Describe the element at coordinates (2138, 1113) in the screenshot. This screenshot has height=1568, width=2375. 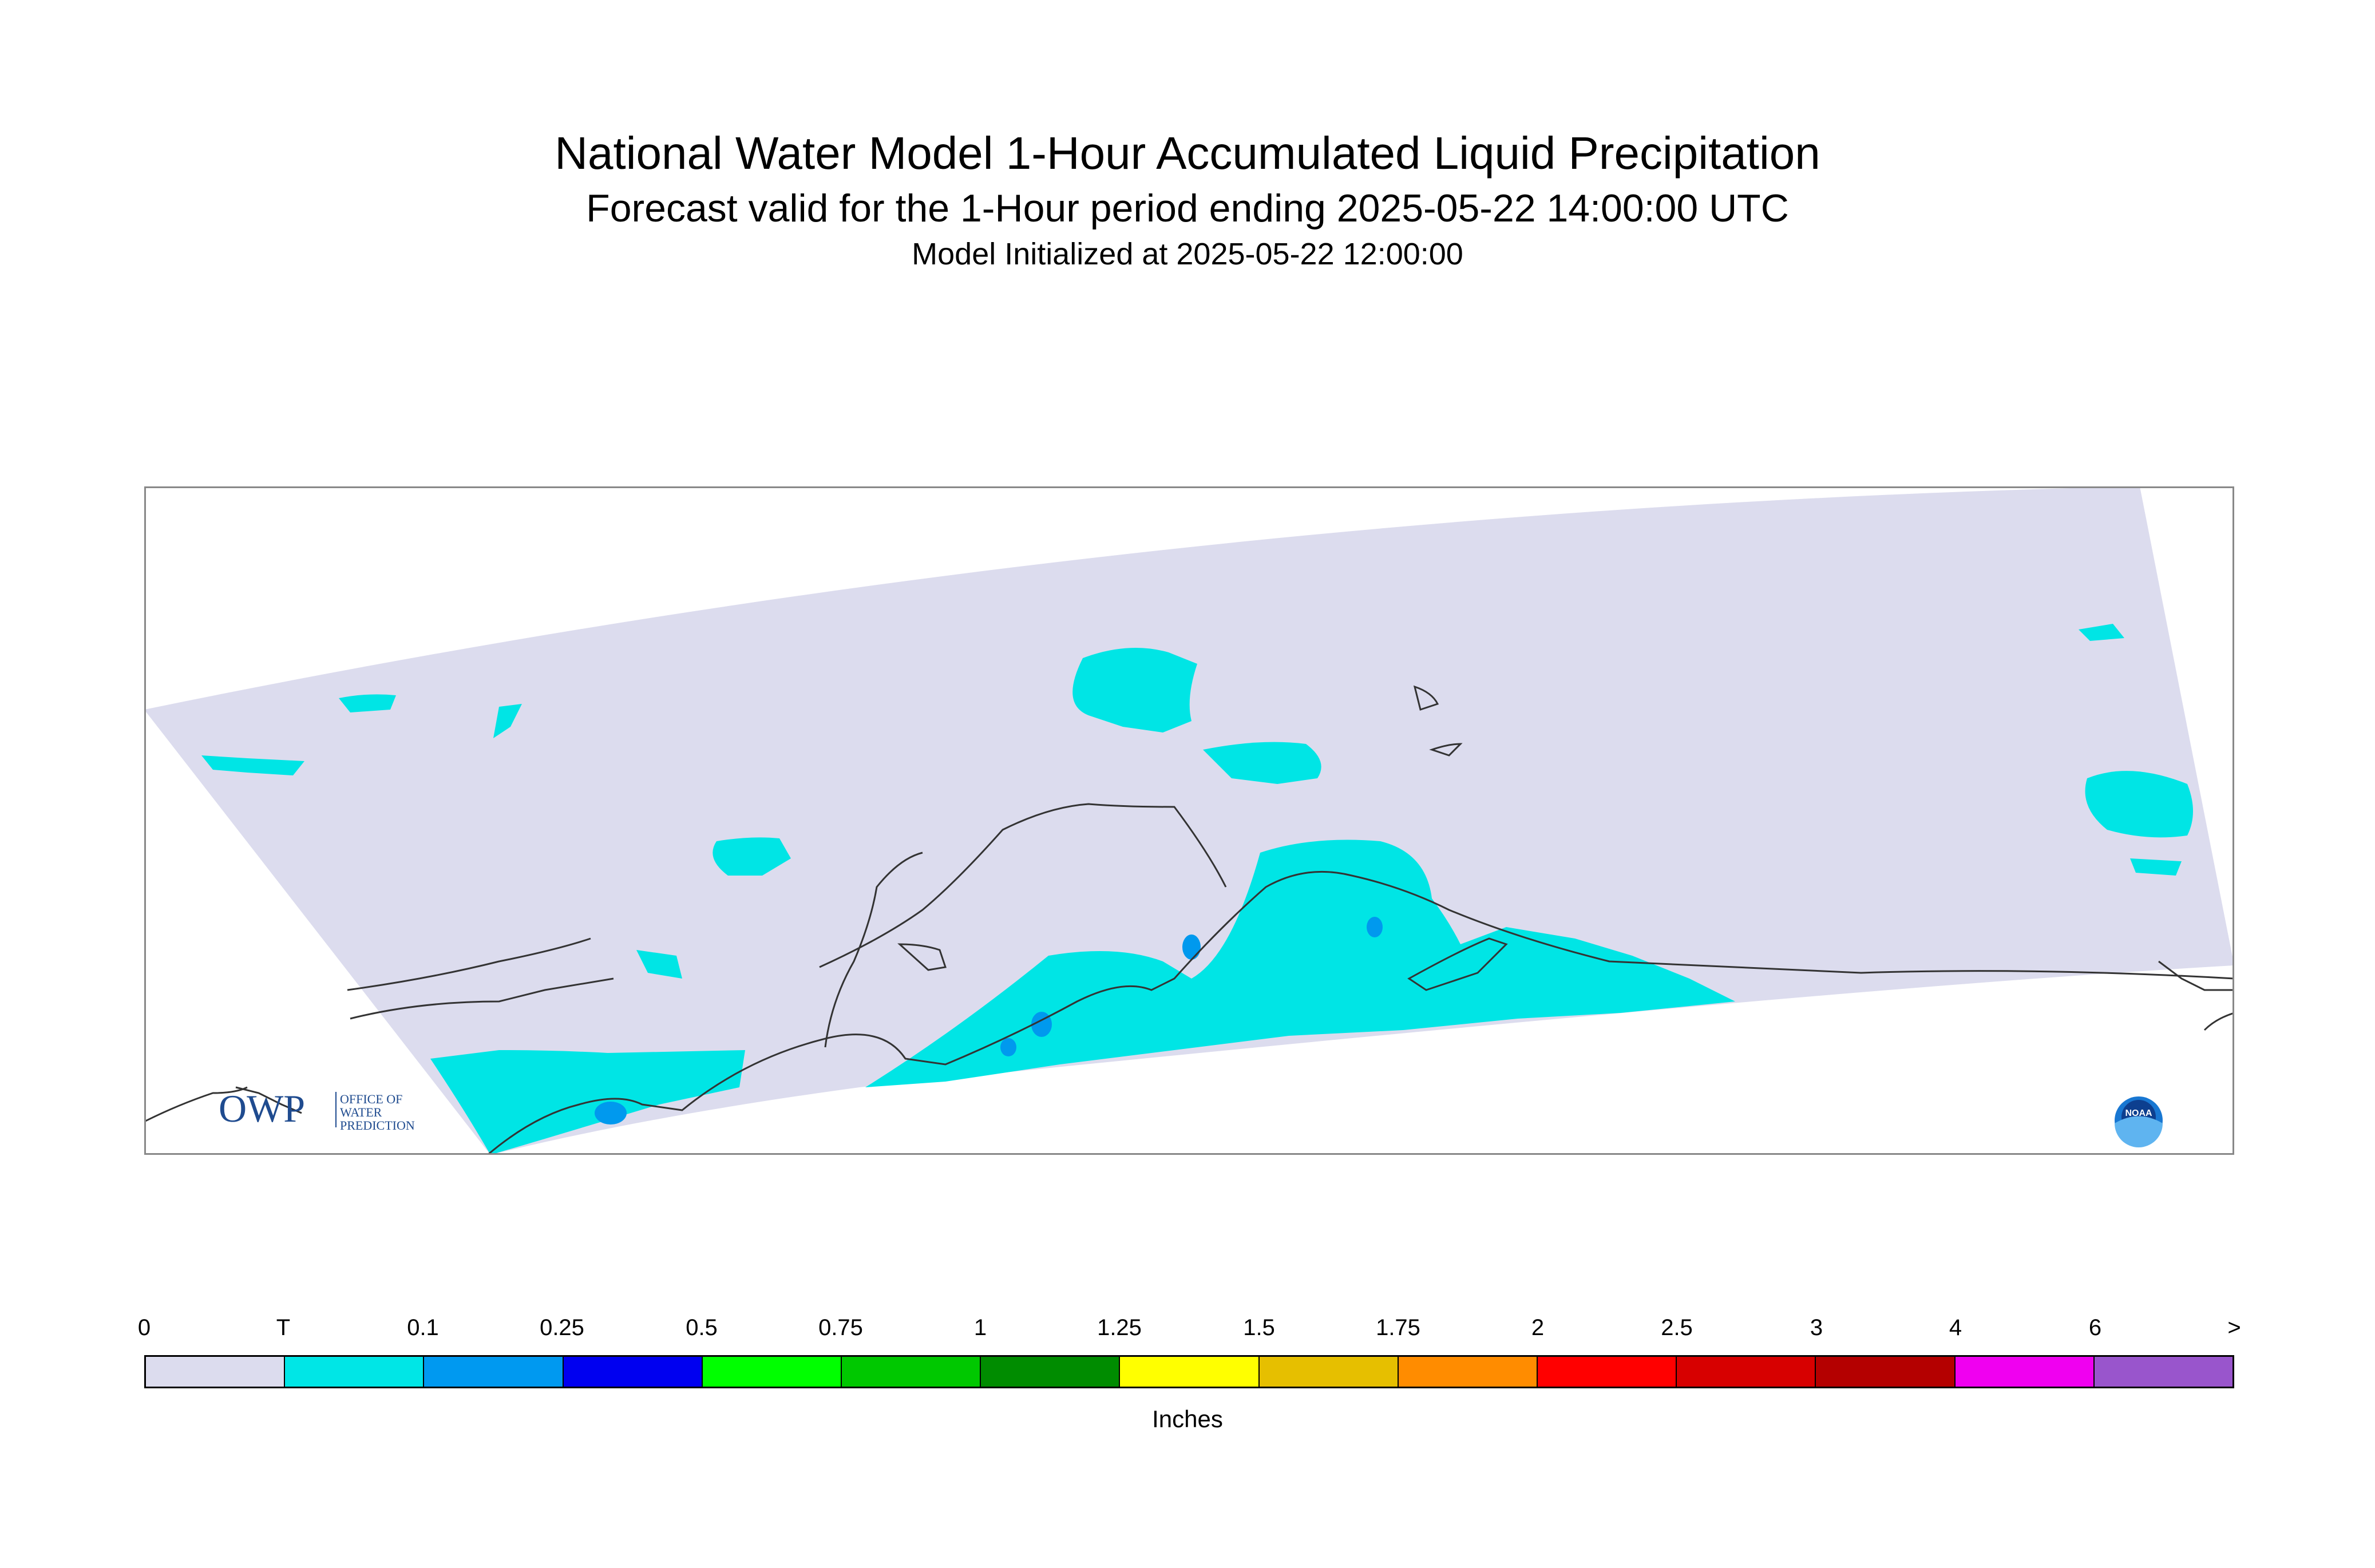
I see `noaa-logo-text: NOAA` at that location.